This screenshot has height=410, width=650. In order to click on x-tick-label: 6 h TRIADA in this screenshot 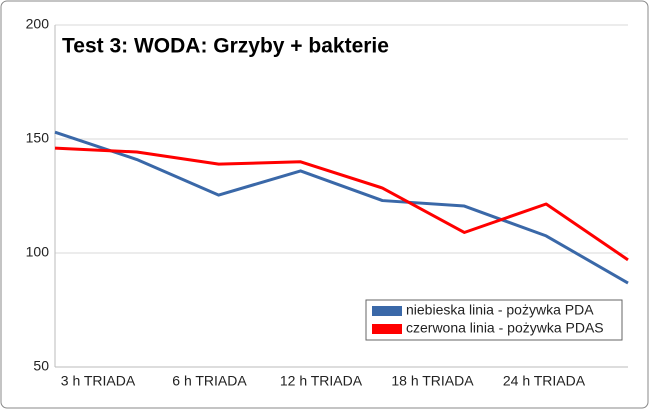, I will do `click(209, 381)`.